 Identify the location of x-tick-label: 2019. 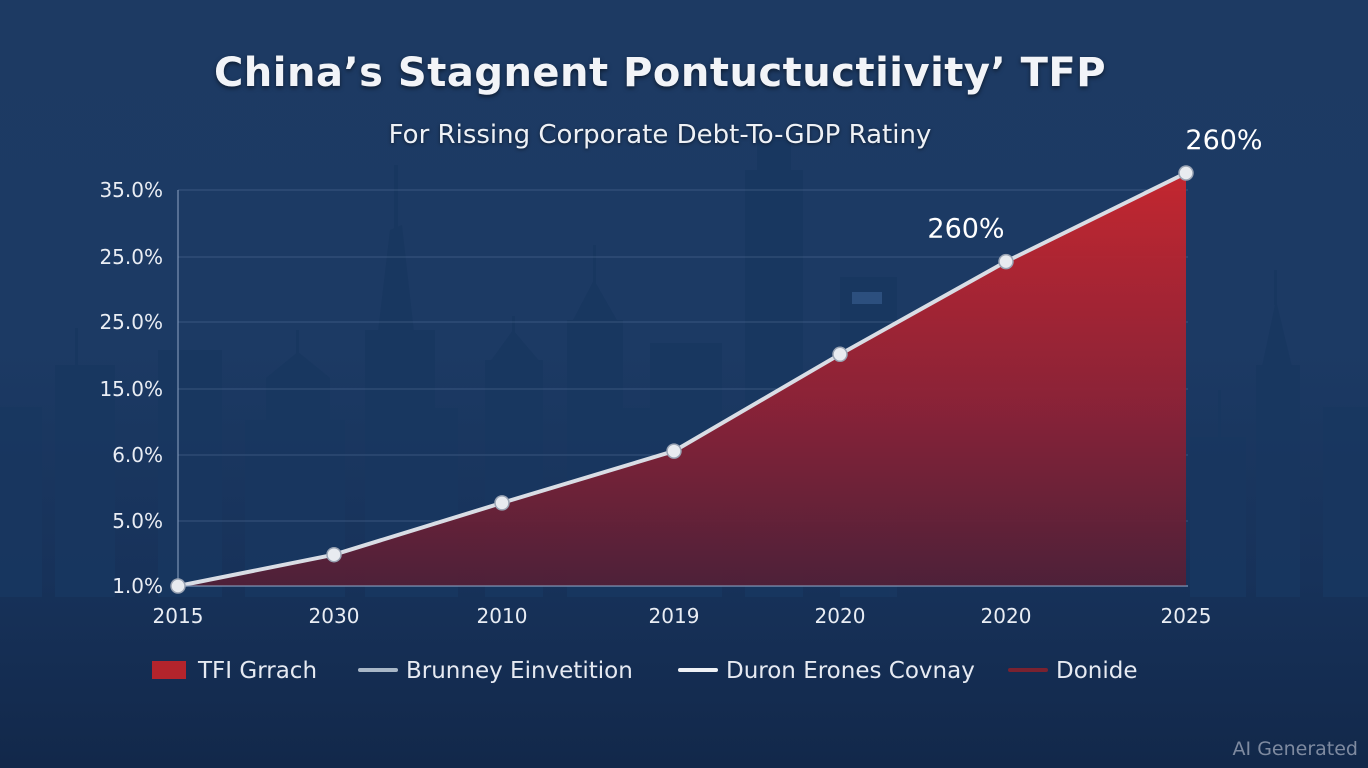
(674, 616).